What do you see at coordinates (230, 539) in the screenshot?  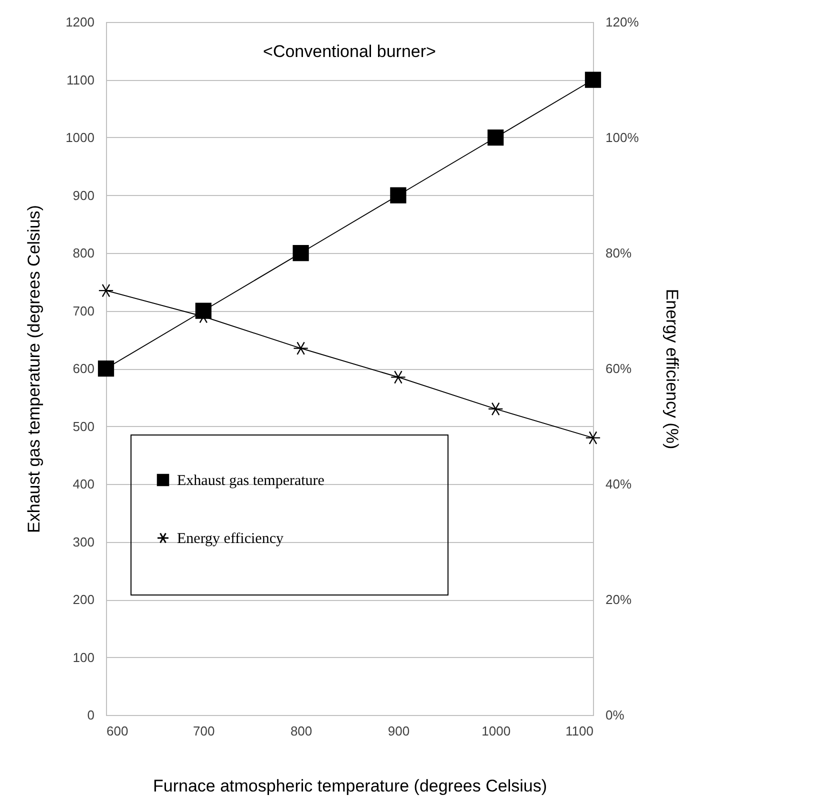 I see `legend-label: Energy efficiency` at bounding box center [230, 539].